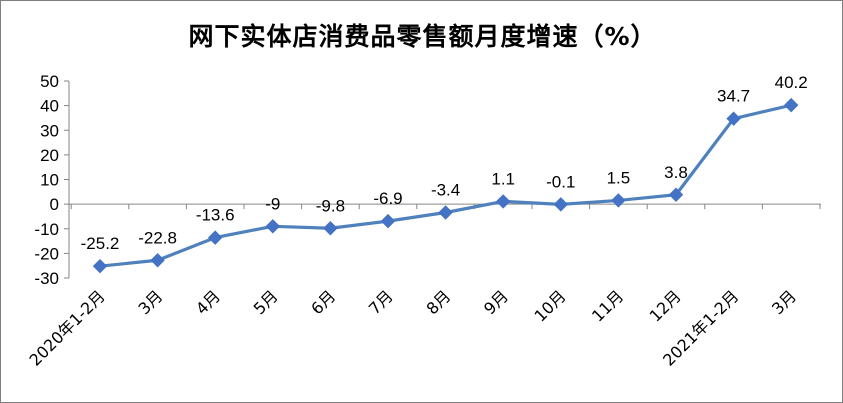 This screenshot has width=843, height=403. I want to click on y-tick-label: 30, so click(49, 130).